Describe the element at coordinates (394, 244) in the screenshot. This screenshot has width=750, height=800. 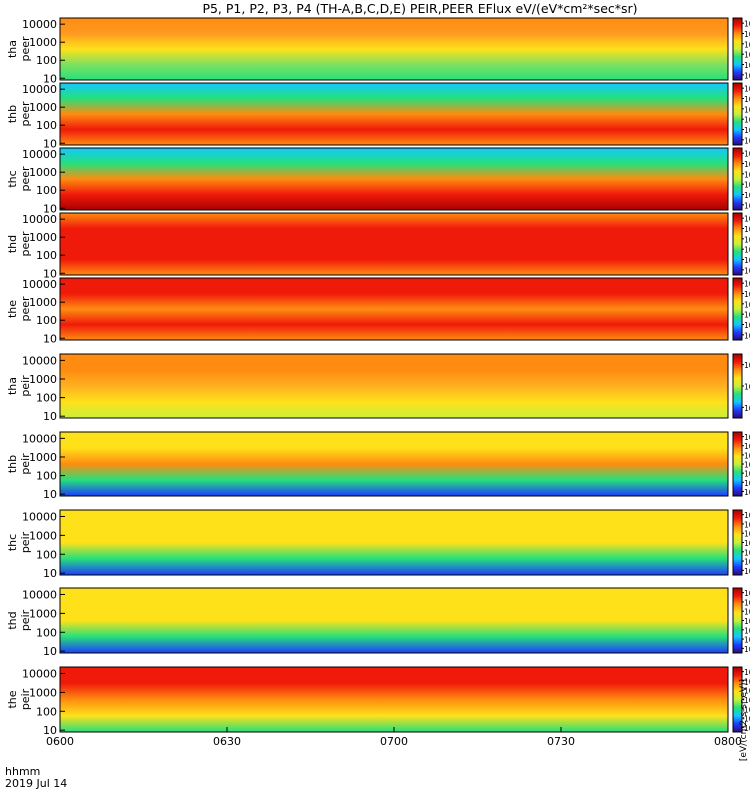
I see `spectrogram-thd-peer` at that location.